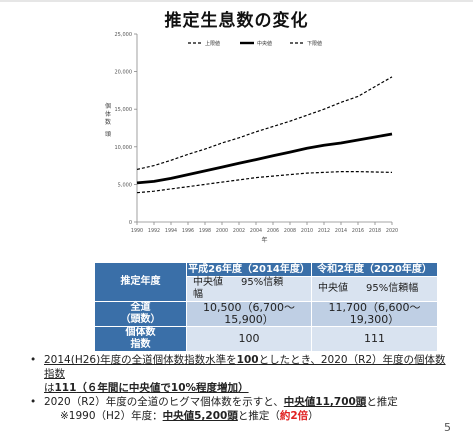 The width and height of the screenshot is (473, 443). I want to click on y-axis-unit-label: 頭, so click(108, 134).